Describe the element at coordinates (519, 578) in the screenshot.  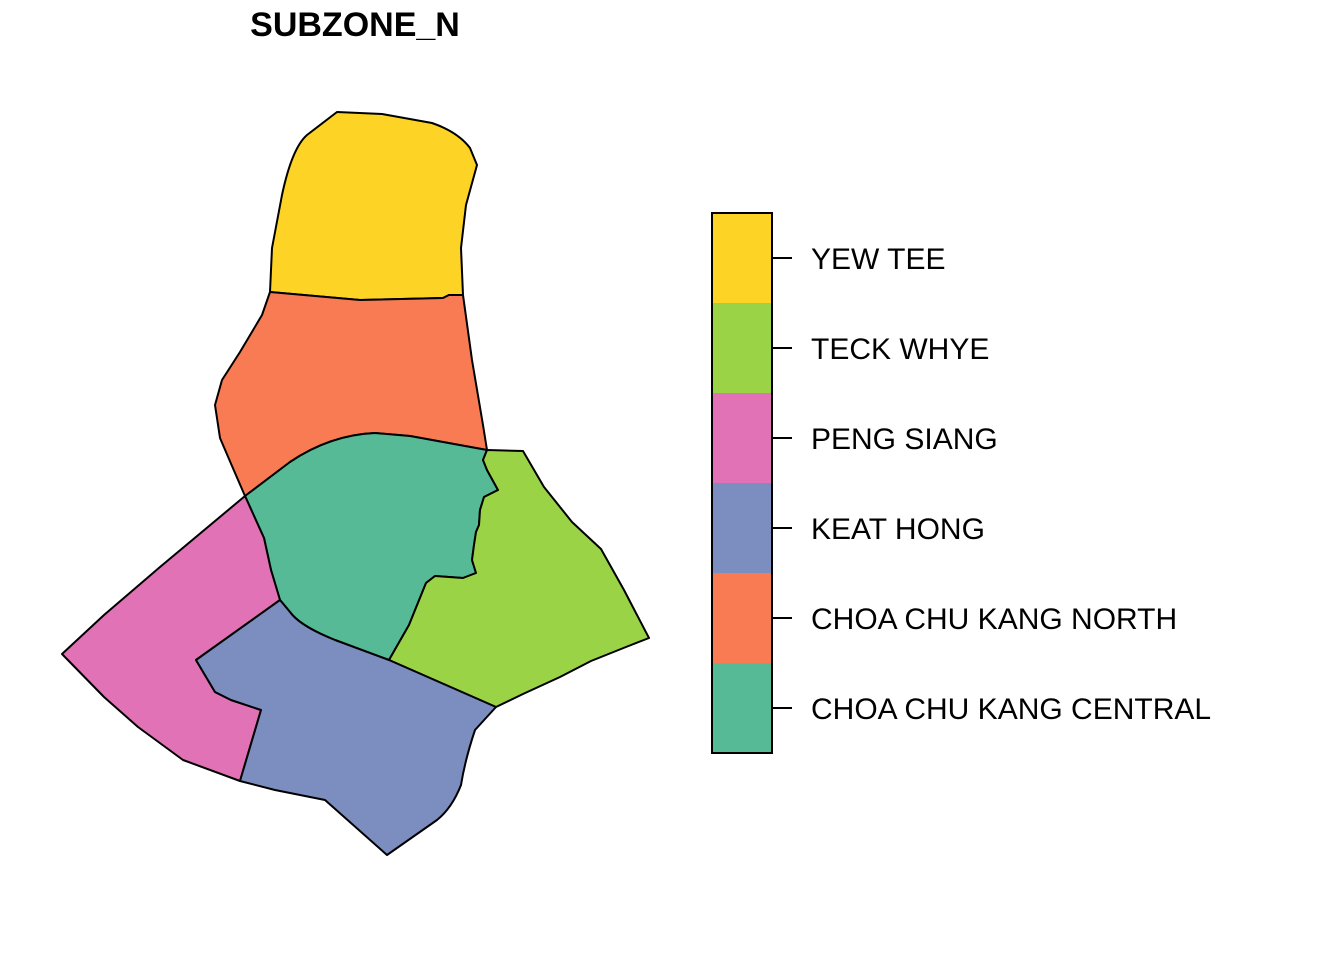
I see `zone-teck-whye` at that location.